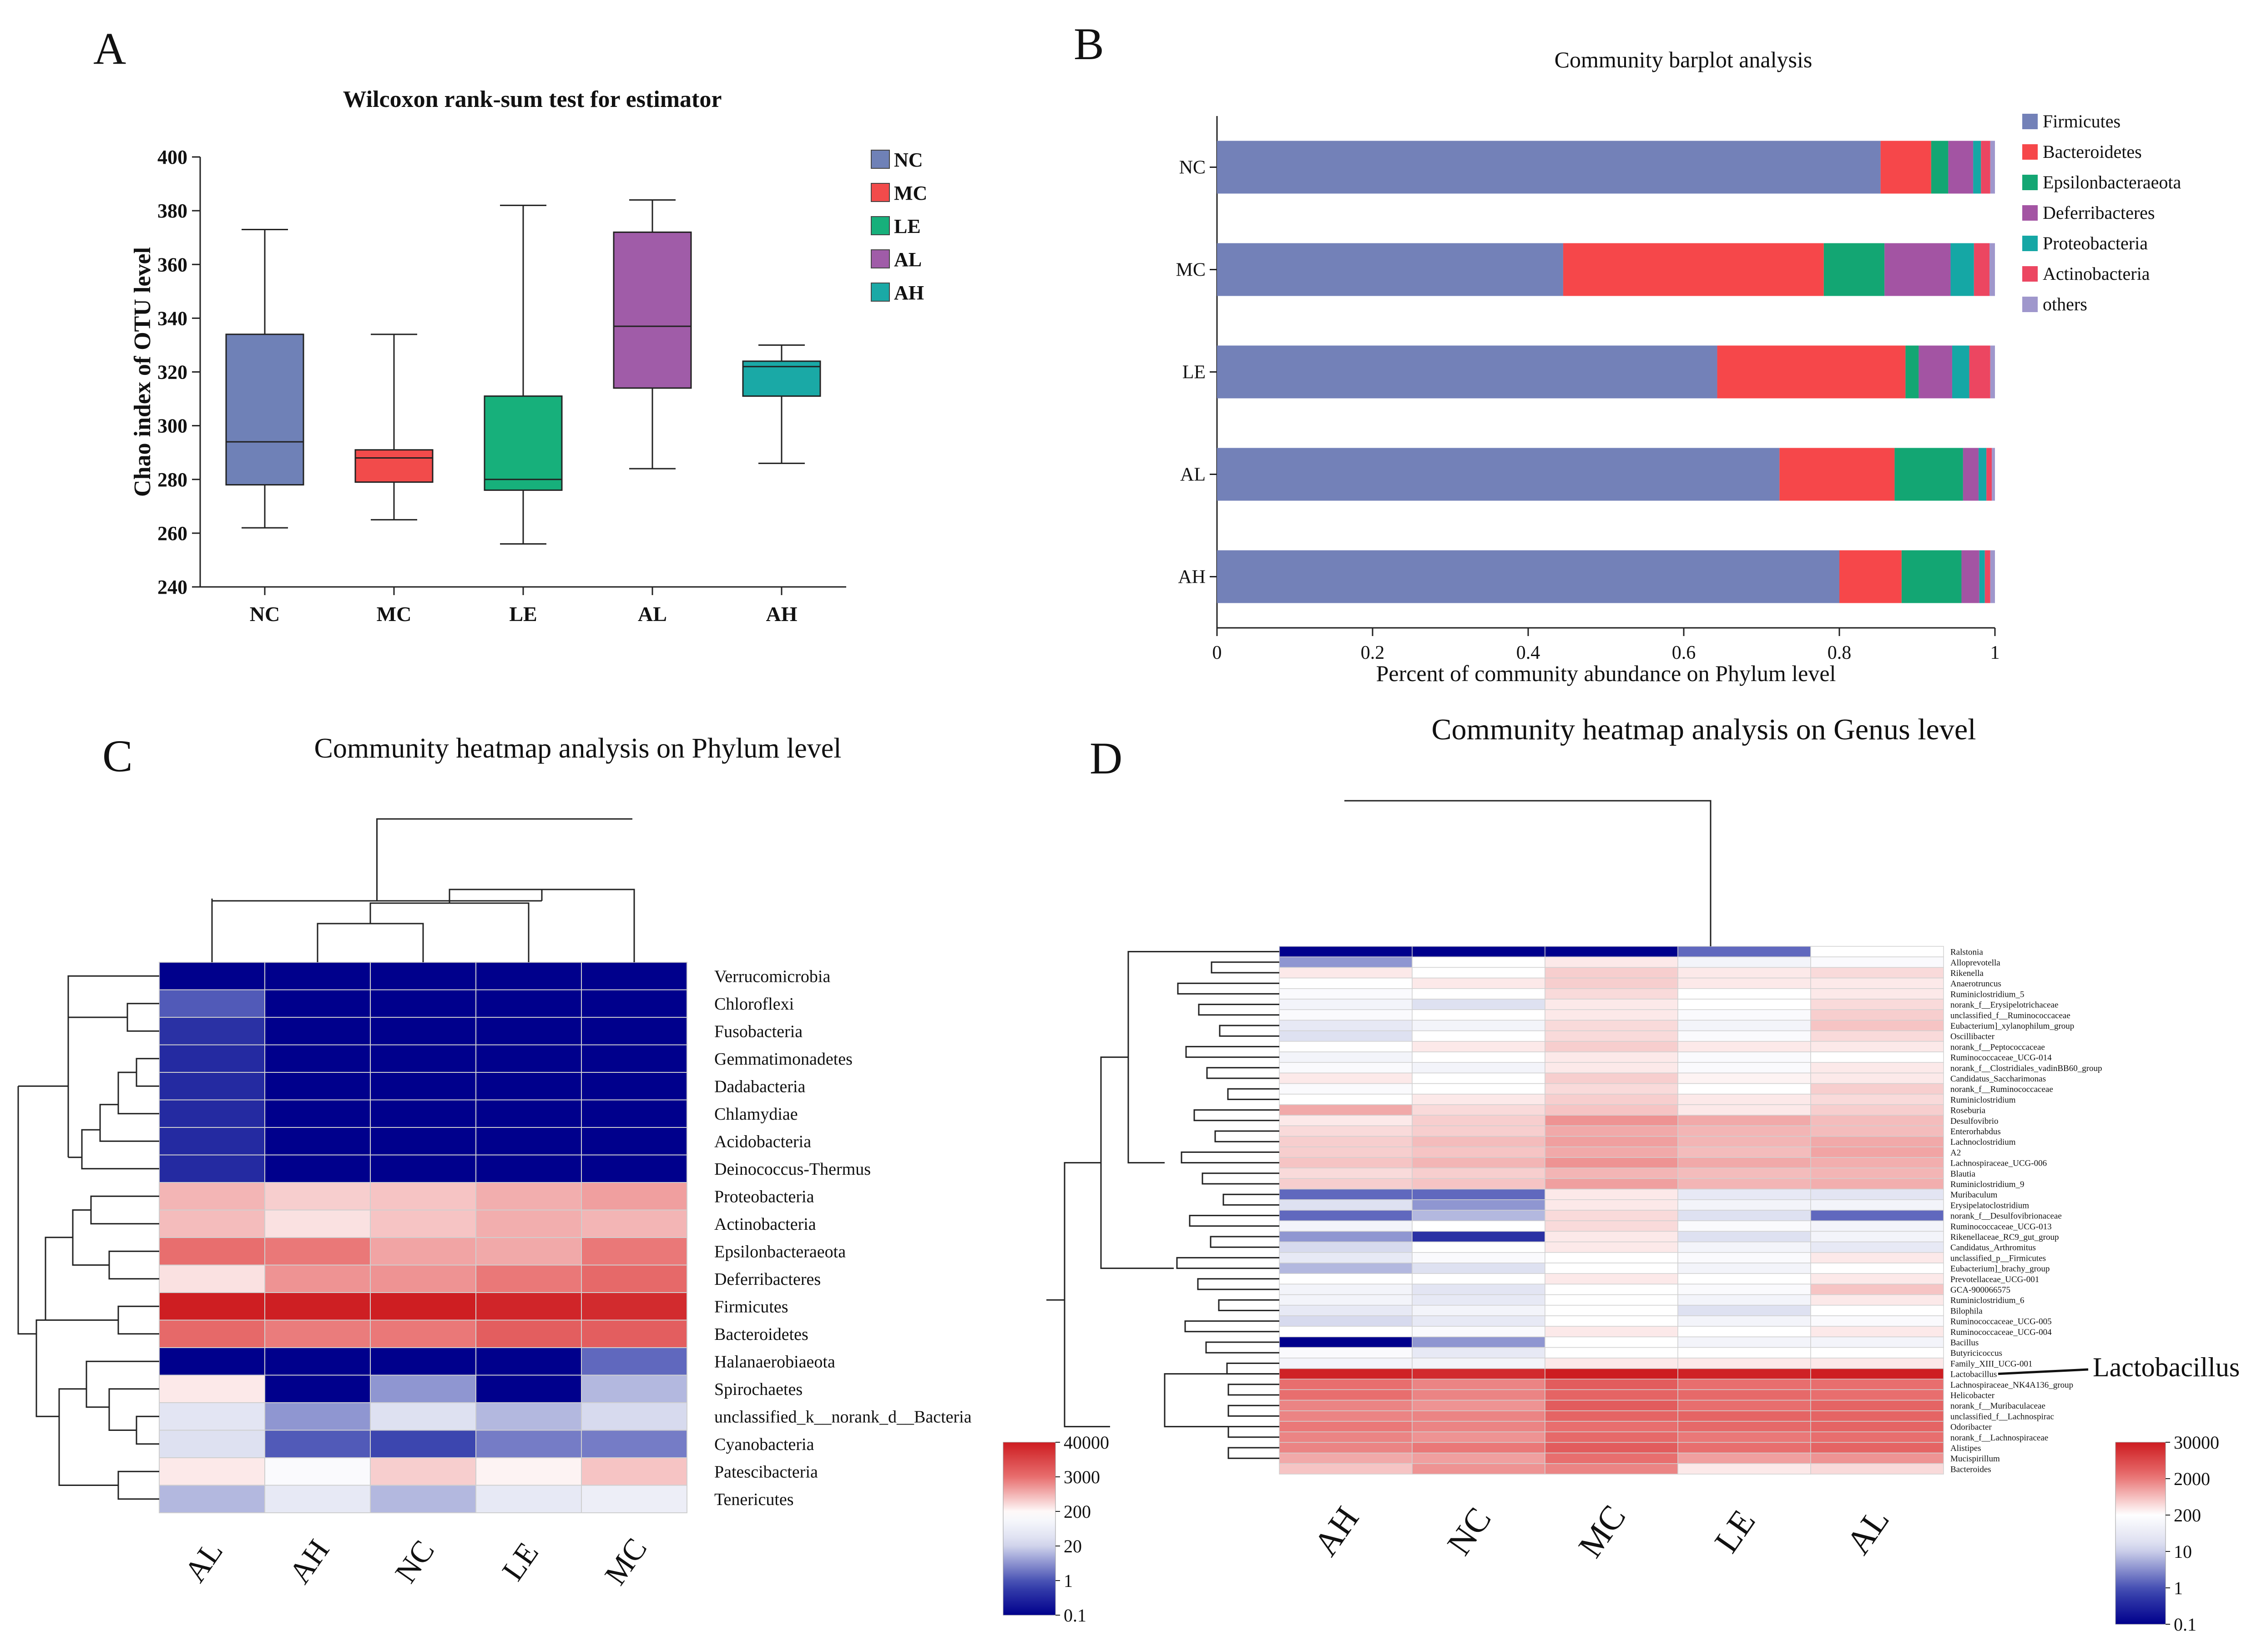  I want to click on row-label-norank-f-peptococcaceae: norank_f__Peptococcaceae, so click(1997, 1047).